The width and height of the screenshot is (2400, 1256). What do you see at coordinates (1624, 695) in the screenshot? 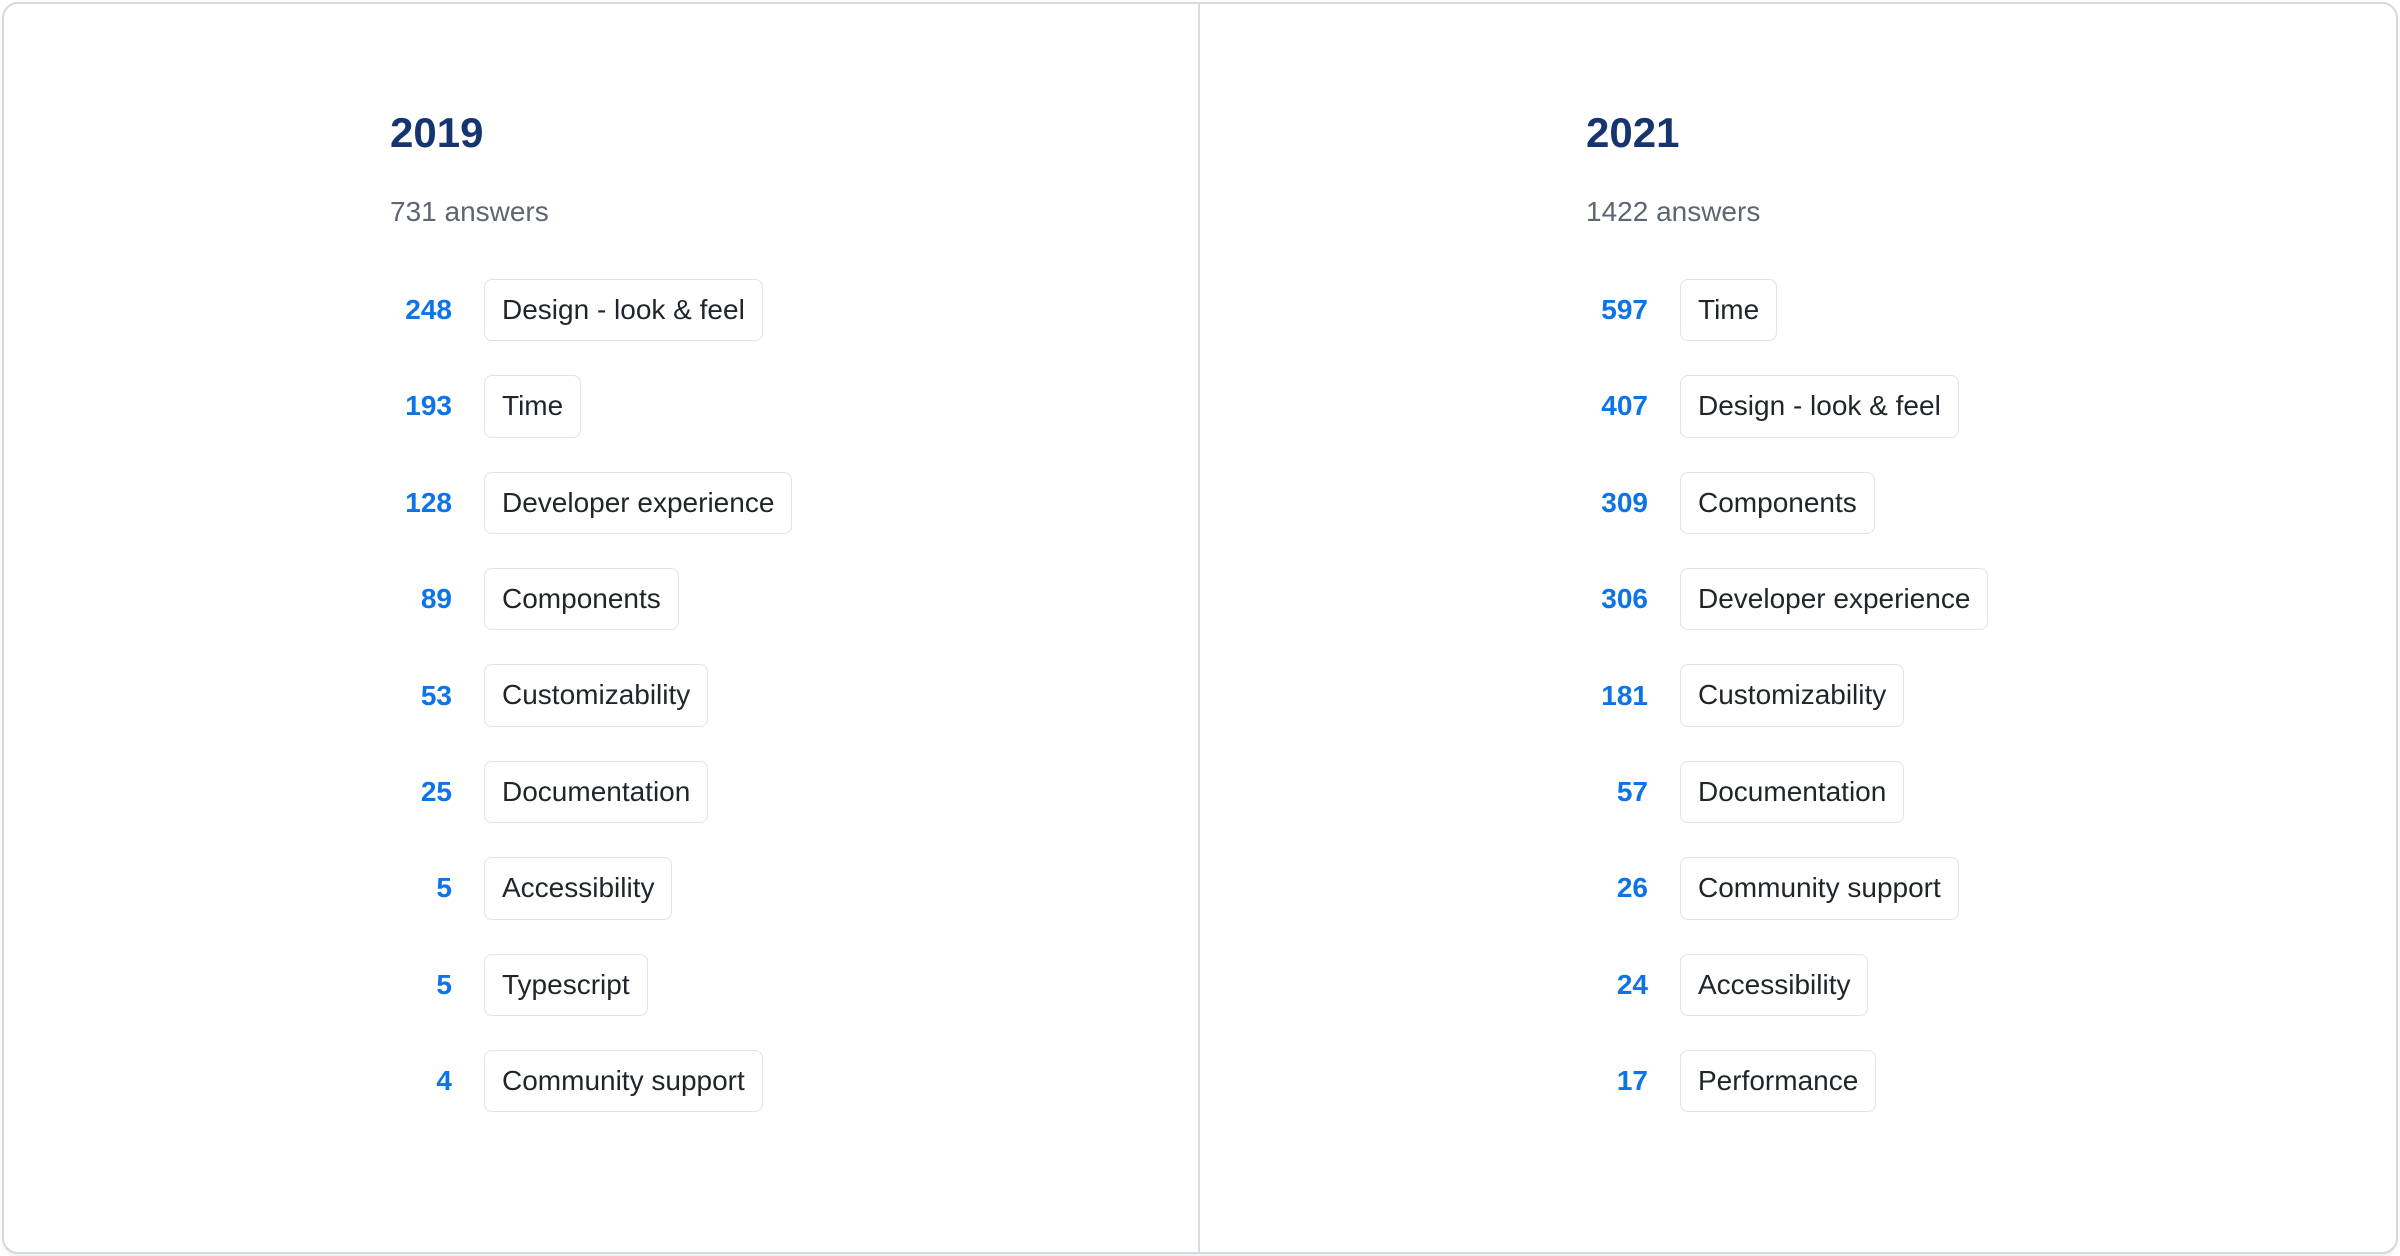
I see `tag-count: 181` at bounding box center [1624, 695].